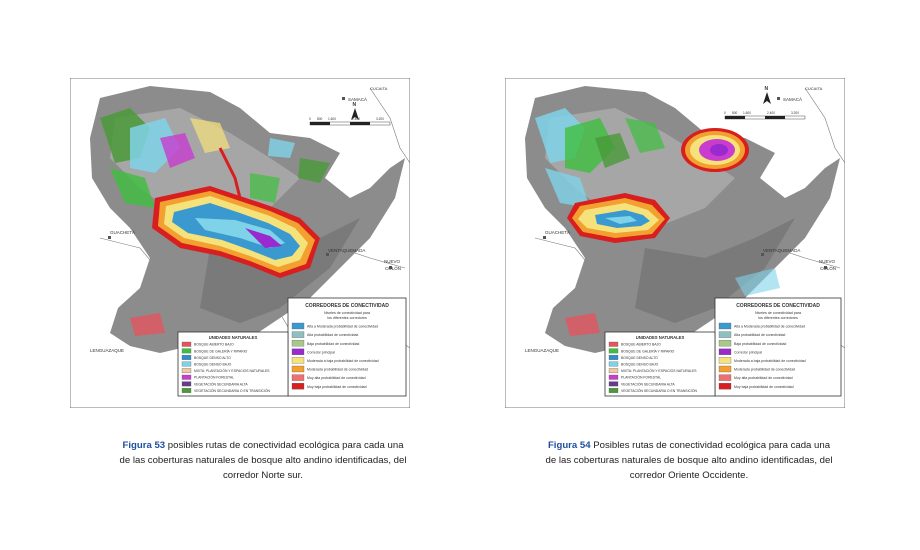  What do you see at coordinates (778, 306) in the screenshot?
I see `legend-corredores-title: CORREDORES DE CONECTIVIDAD` at bounding box center [778, 306].